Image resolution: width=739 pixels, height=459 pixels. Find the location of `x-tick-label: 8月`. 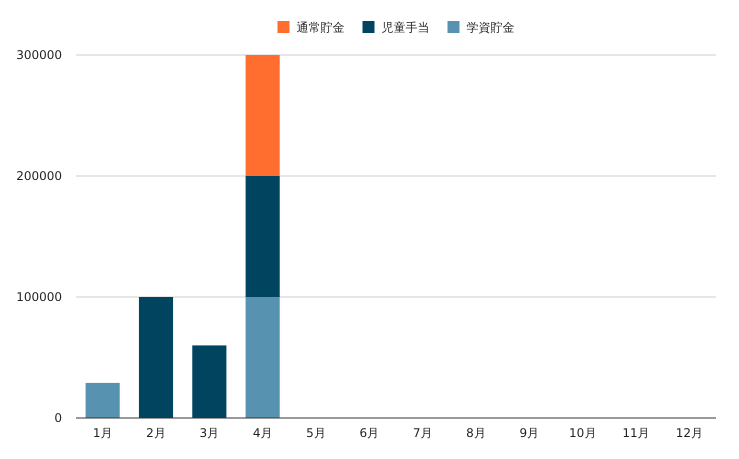

x-tick-label: 8月 is located at coordinates (476, 433).